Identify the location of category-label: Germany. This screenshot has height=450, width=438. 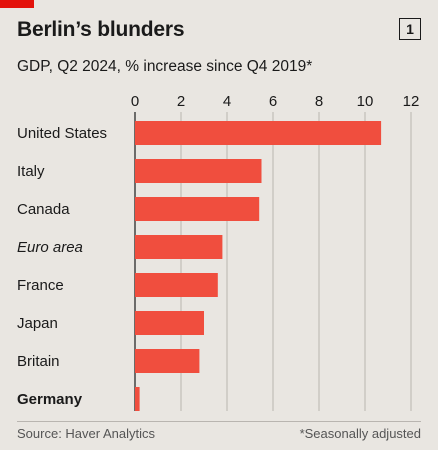
(50, 399).